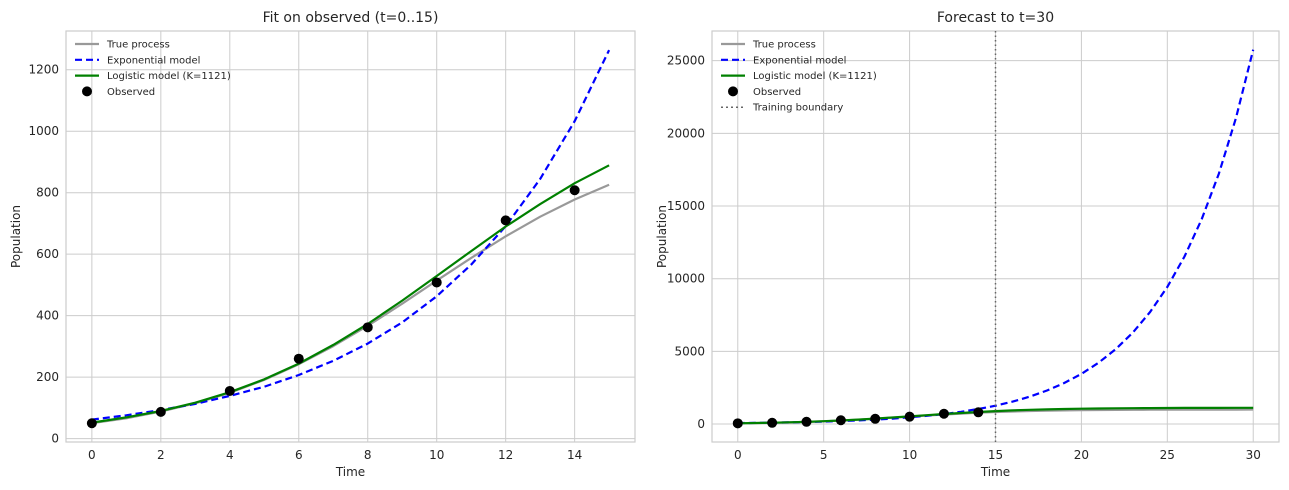 The width and height of the screenshot is (1289, 490). Describe the element at coordinates (1081, 455) in the screenshot. I see `x-tick-label: 20` at that location.